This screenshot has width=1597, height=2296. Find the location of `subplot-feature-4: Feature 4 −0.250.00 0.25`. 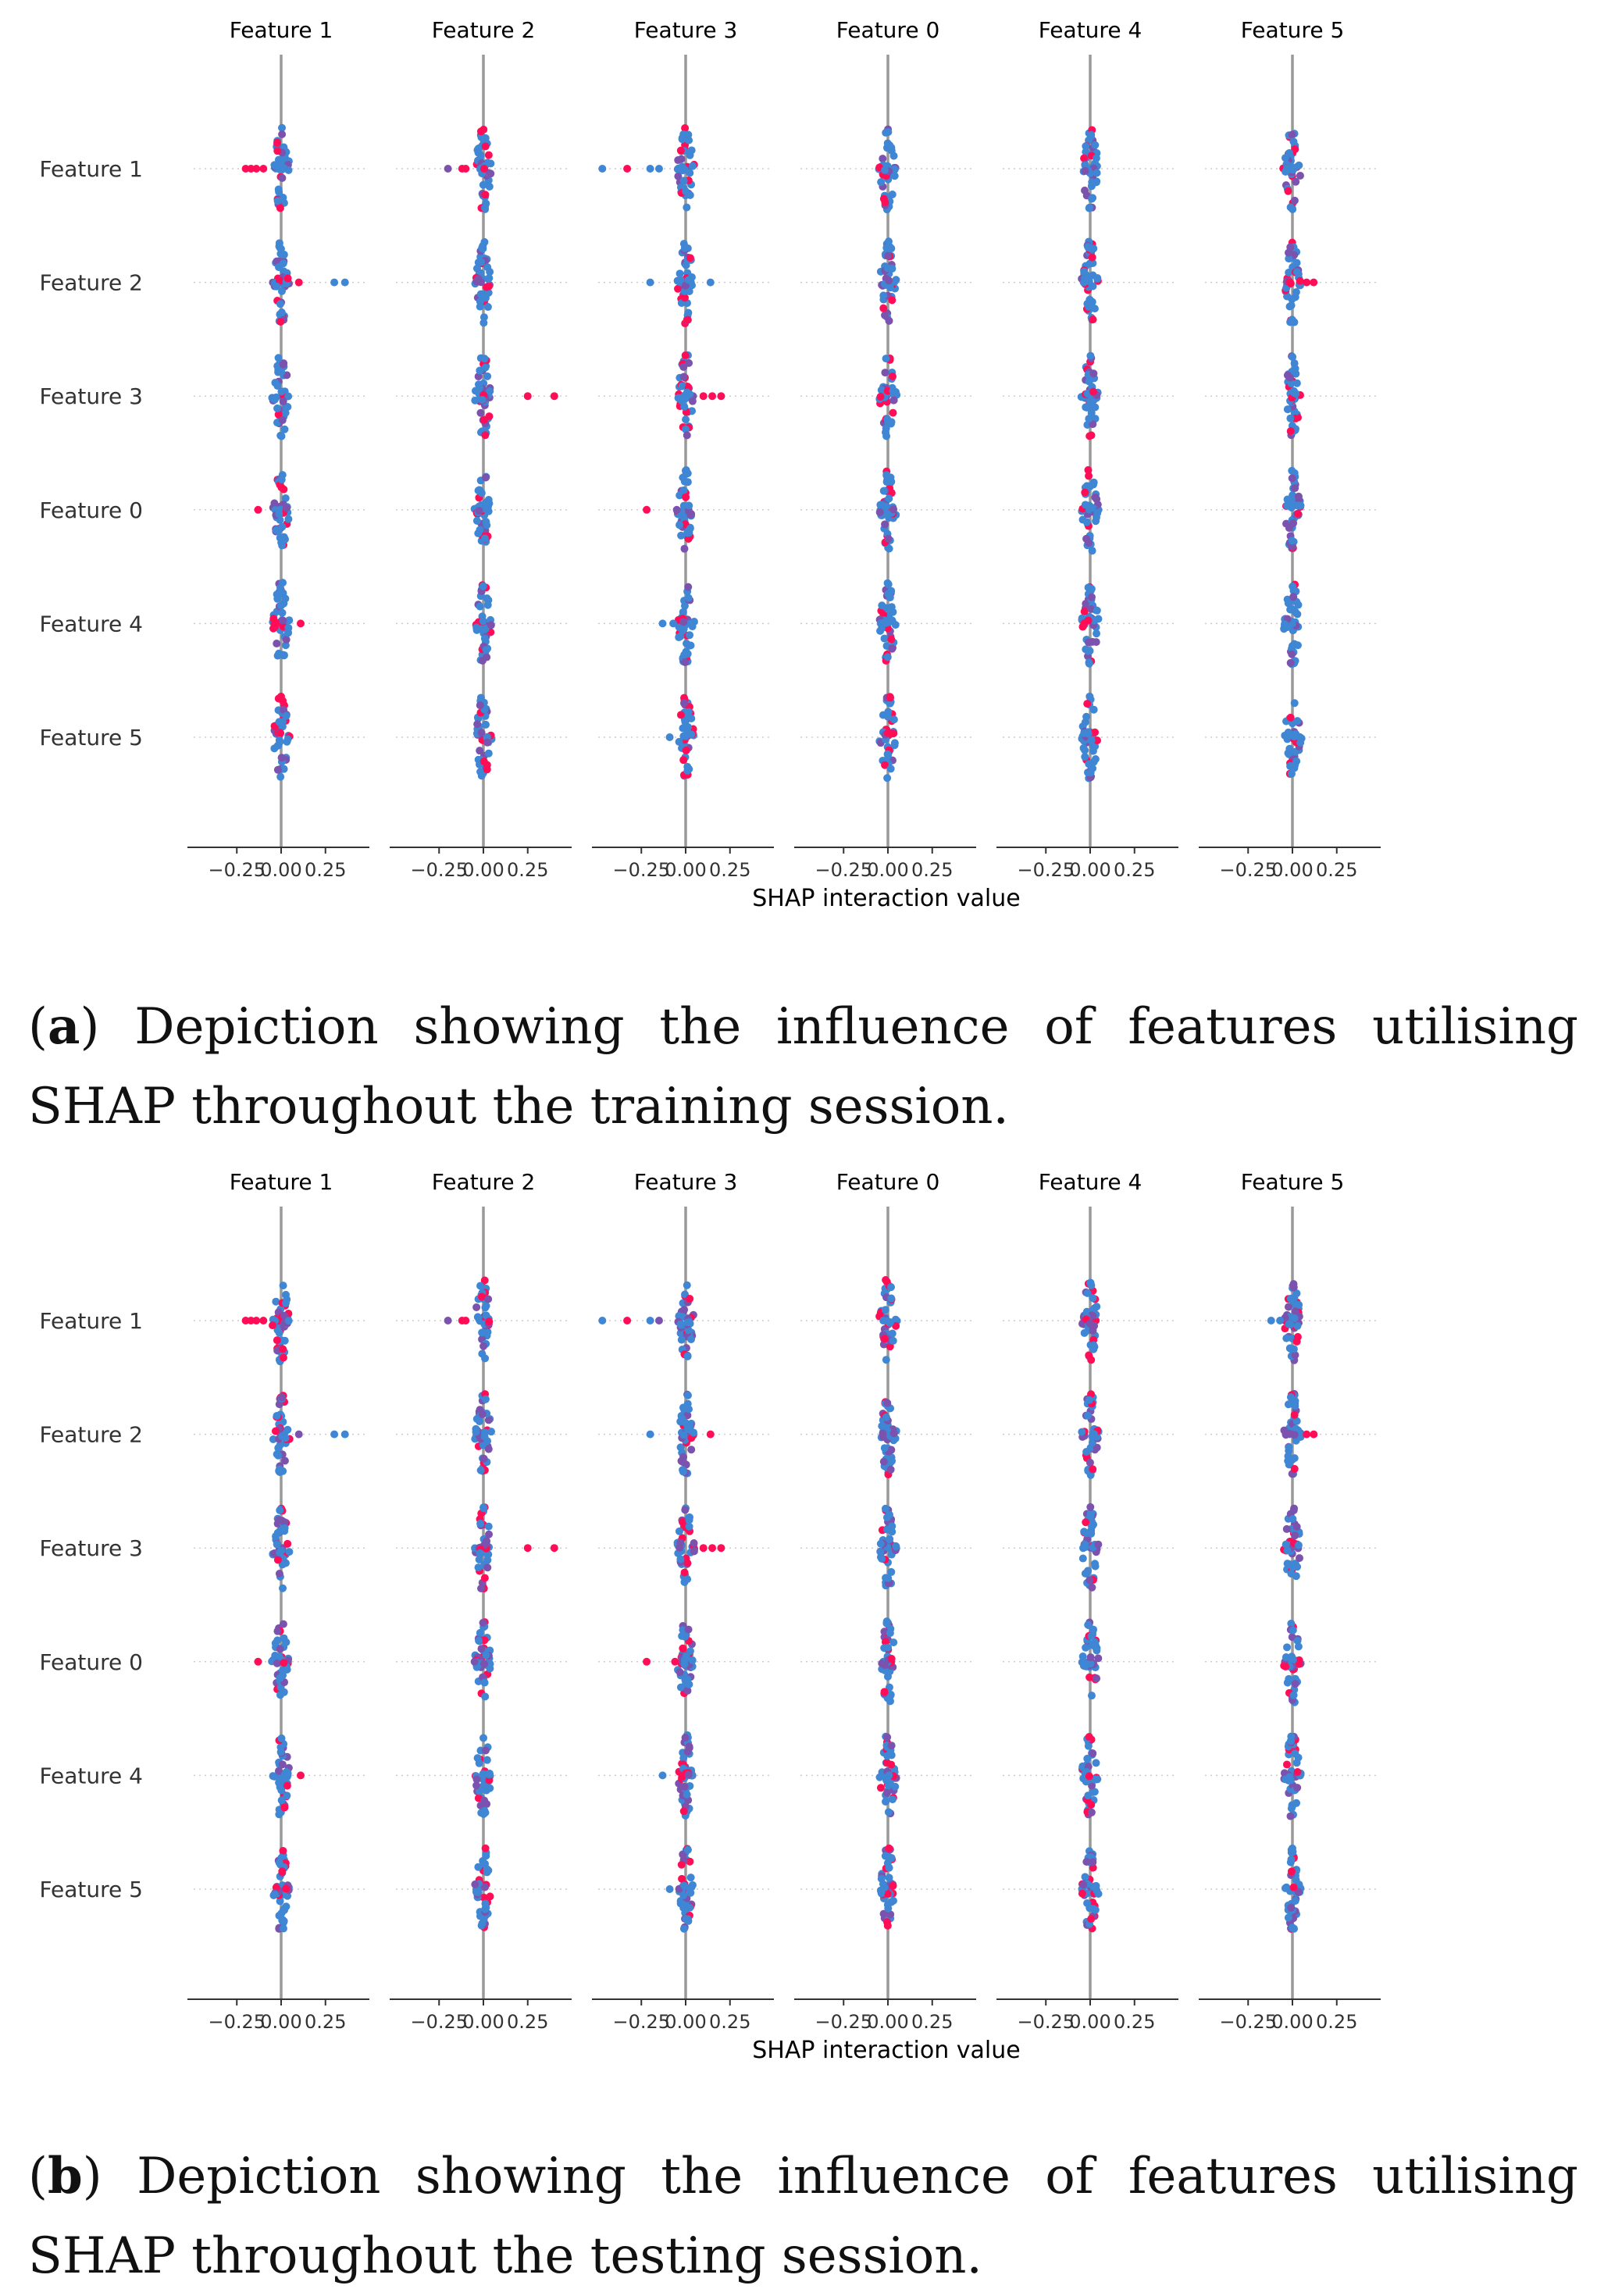

subplot-feature-4: Feature 4 −0.250.00 0.25 is located at coordinates (1087, 1601).